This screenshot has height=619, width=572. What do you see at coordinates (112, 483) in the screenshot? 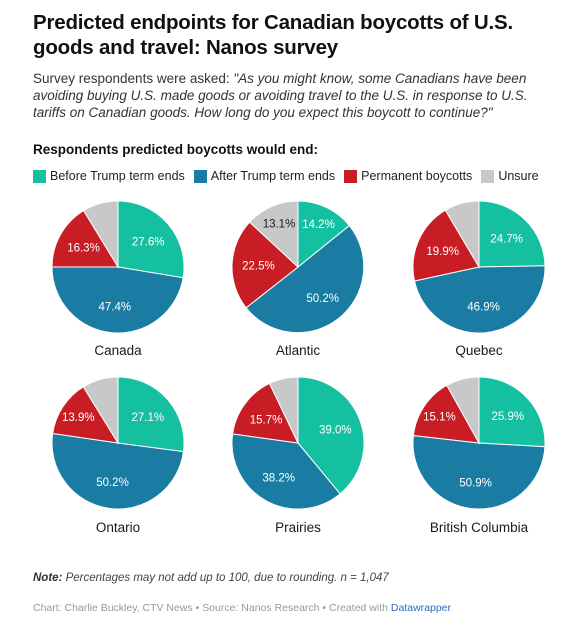
I see `data-label-ontario-after: 50.2%` at bounding box center [112, 483].